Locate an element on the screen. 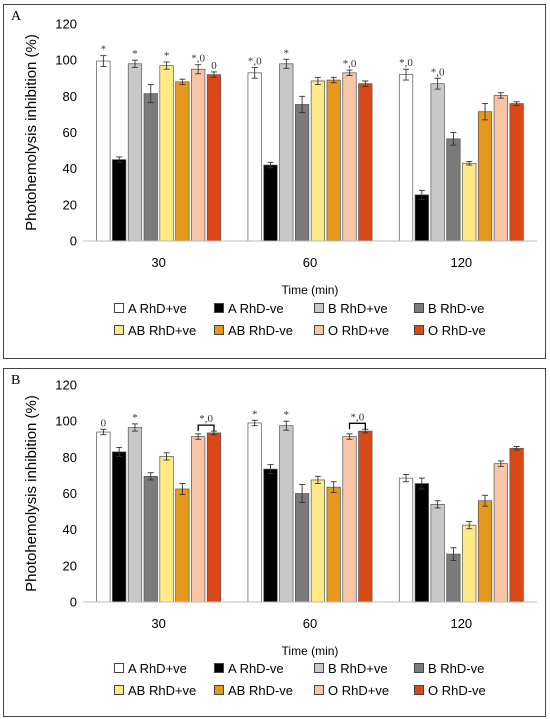 The image size is (550, 719). legend-label: AB RhD-ve is located at coordinates (261, 690).